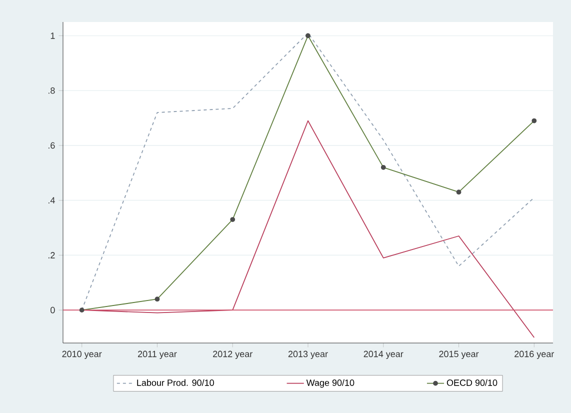 This screenshot has height=413, width=571. Describe the element at coordinates (330, 383) in the screenshot. I see `legend-label: Wage 90/10` at that location.